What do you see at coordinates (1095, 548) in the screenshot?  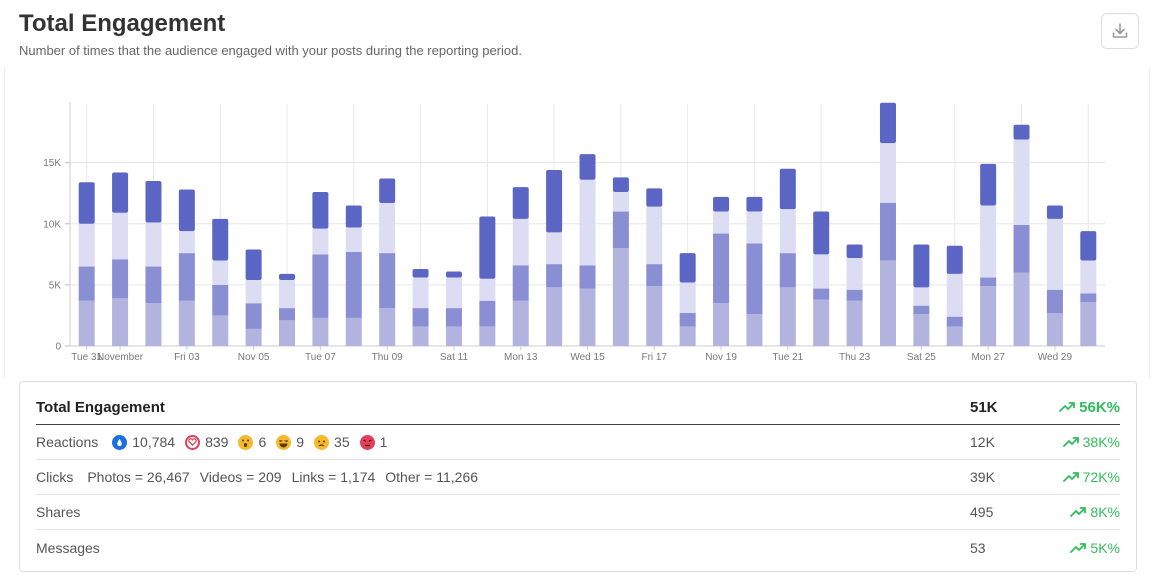 I see `messages-change: 5K%` at bounding box center [1095, 548].